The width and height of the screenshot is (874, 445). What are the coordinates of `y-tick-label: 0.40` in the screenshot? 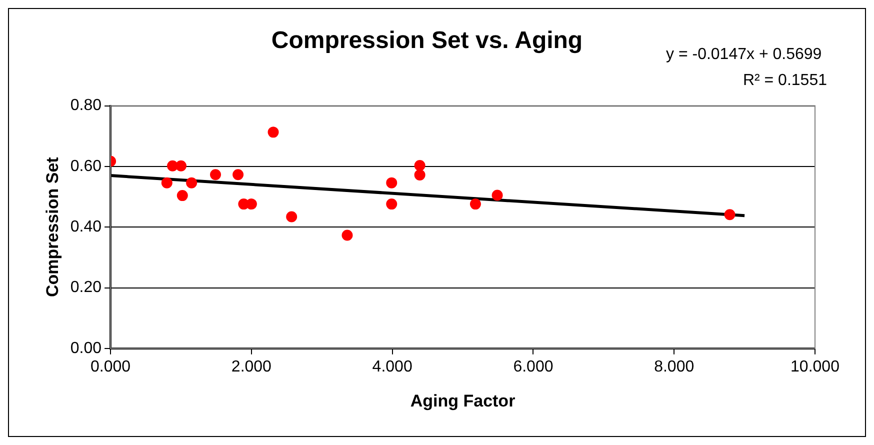 It's located at (86, 227).